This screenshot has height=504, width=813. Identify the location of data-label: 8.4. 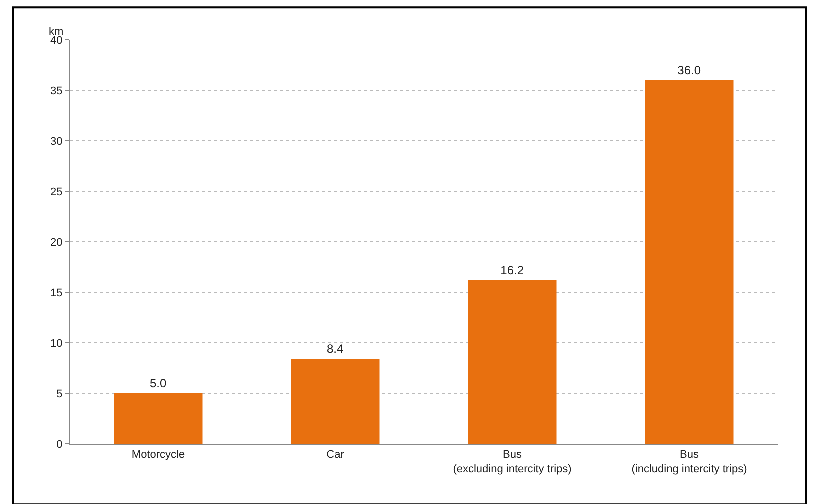
(335, 349).